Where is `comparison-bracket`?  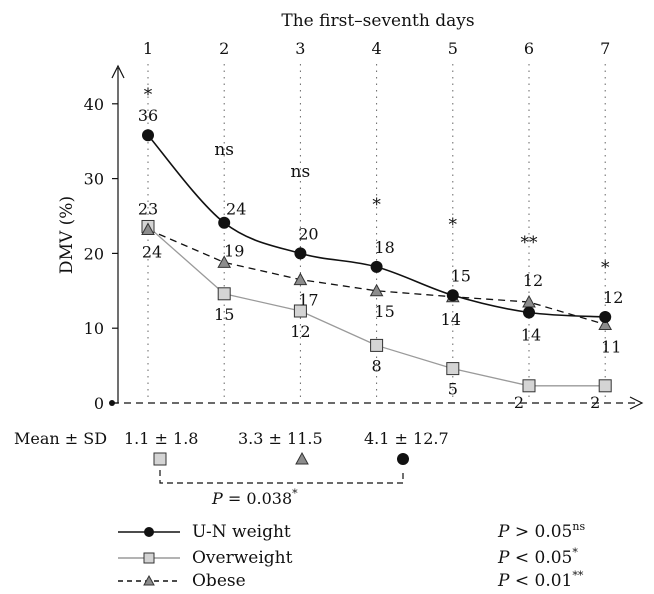 comparison-bracket is located at coordinates (281, 477).